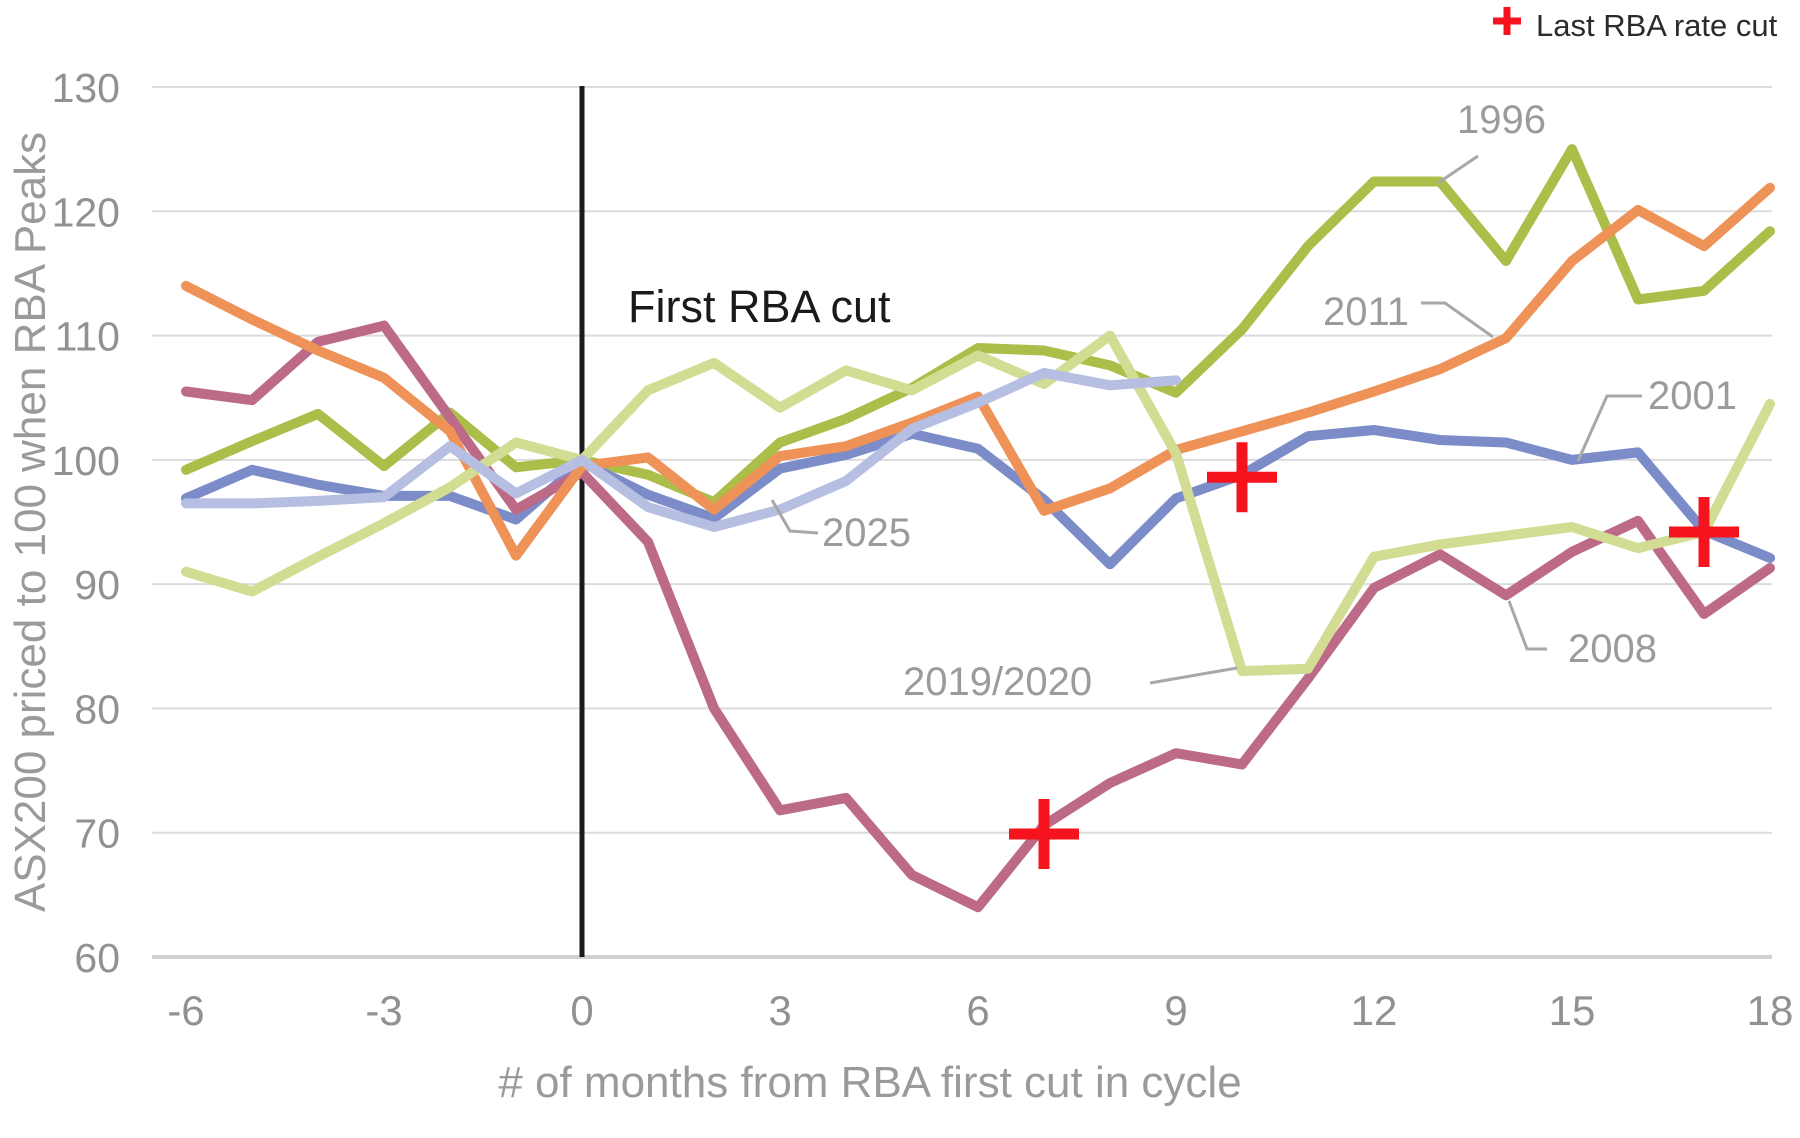  Describe the element at coordinates (30, 522) in the screenshot. I see `y-axis-title: ASX200 priced to 100 when RBA Peaks` at that location.